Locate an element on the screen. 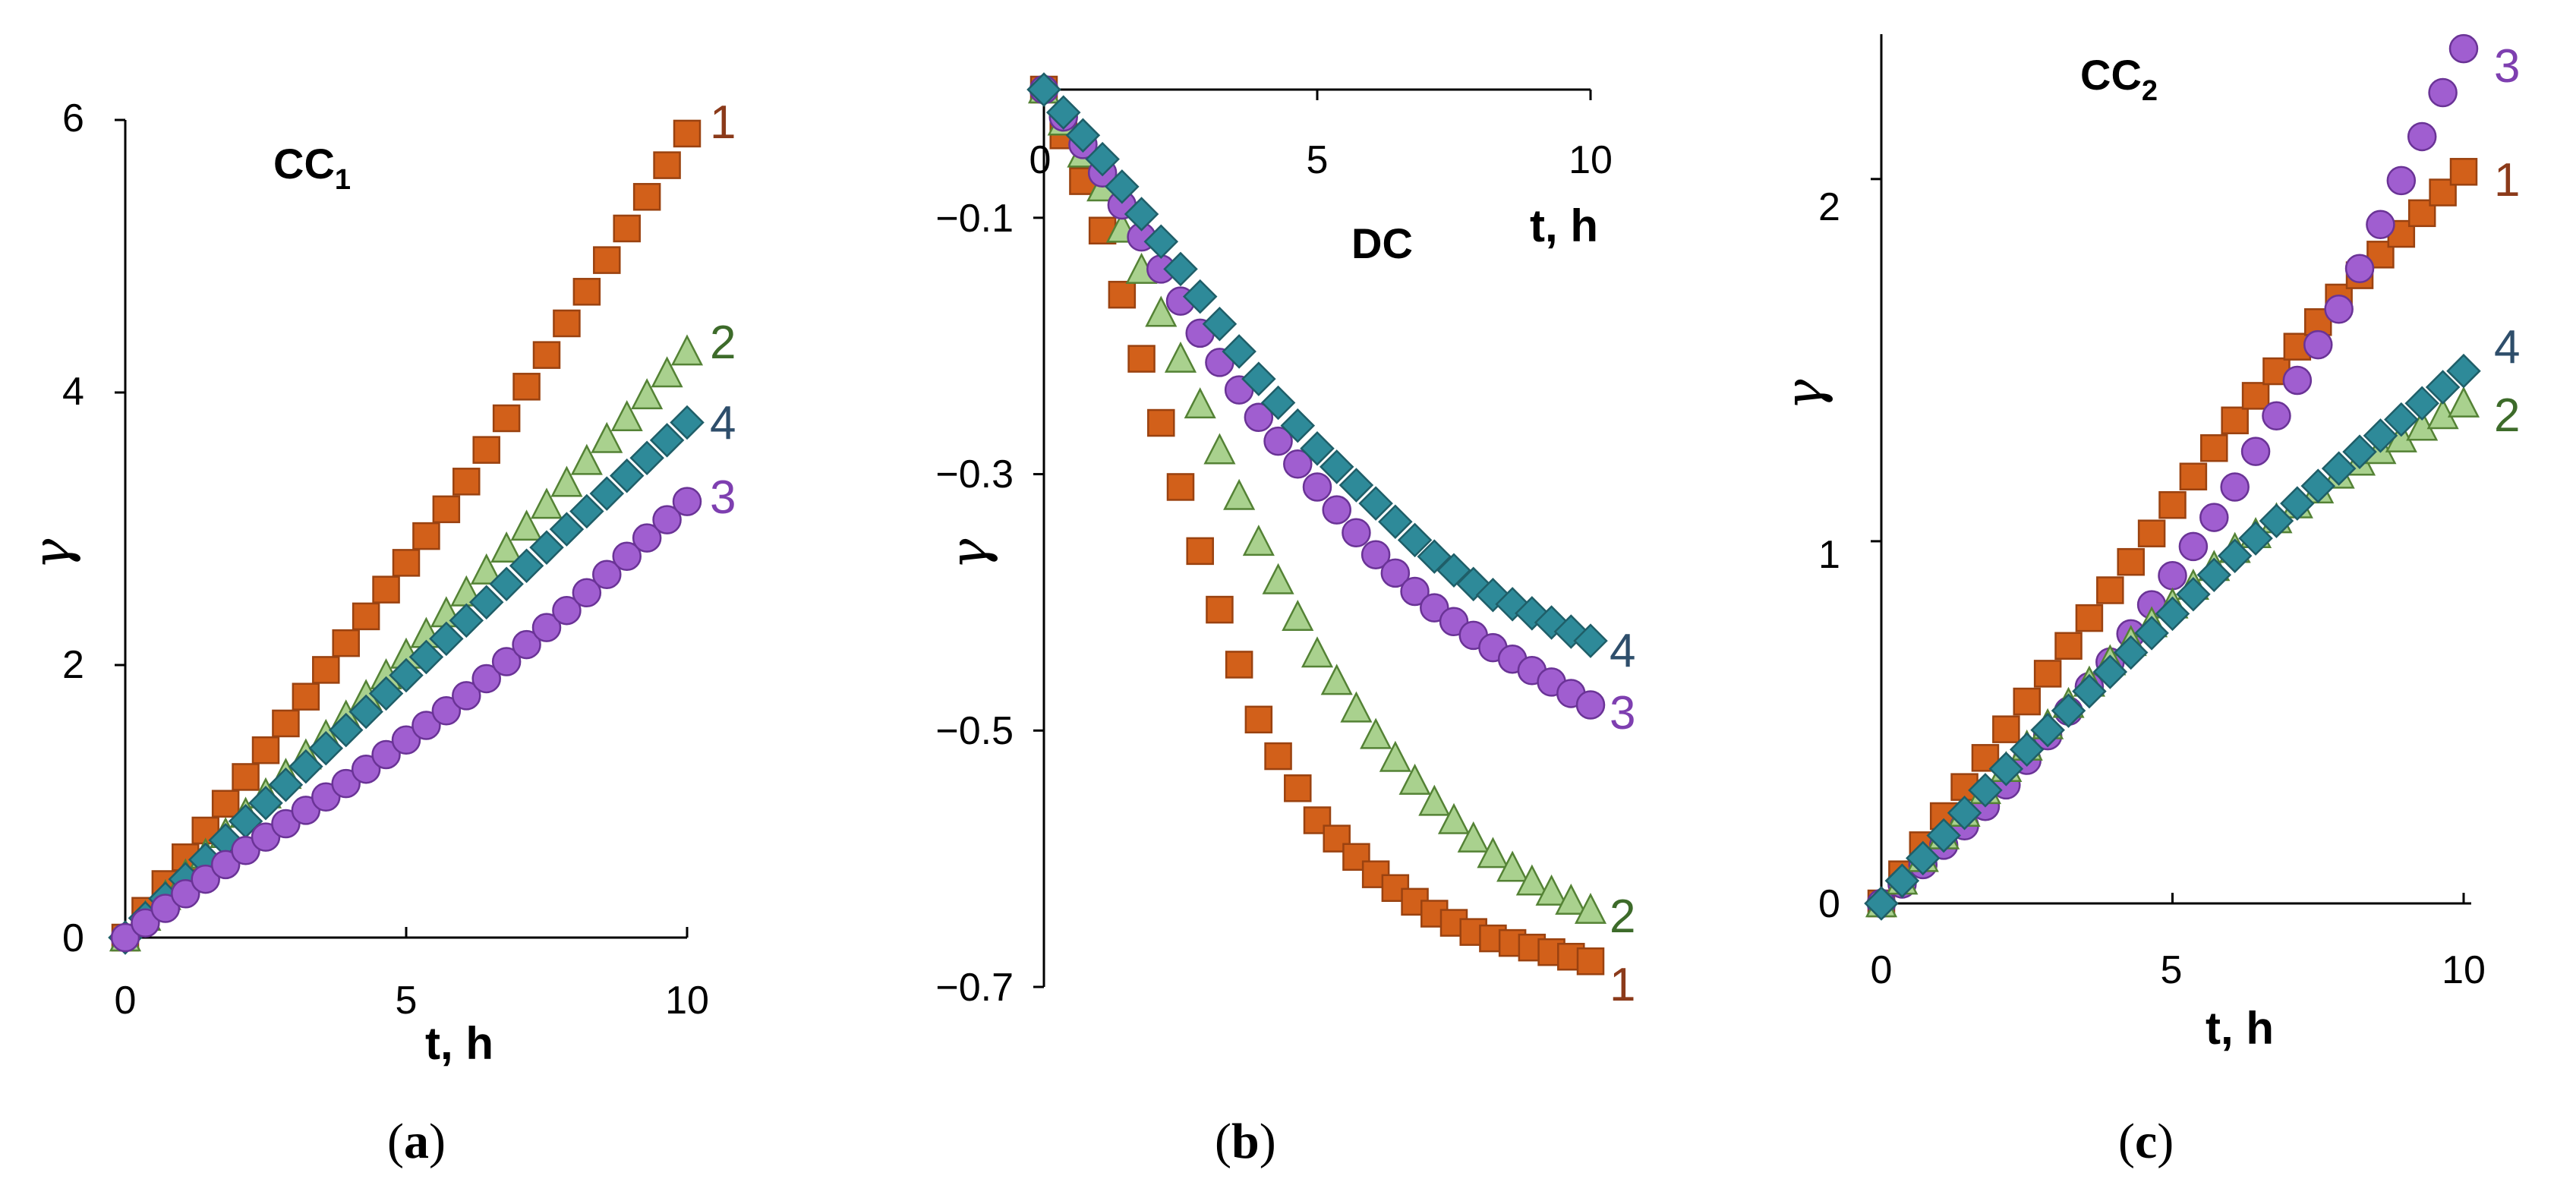  panel-c-series-2-point is located at coordinates (2463, 402).